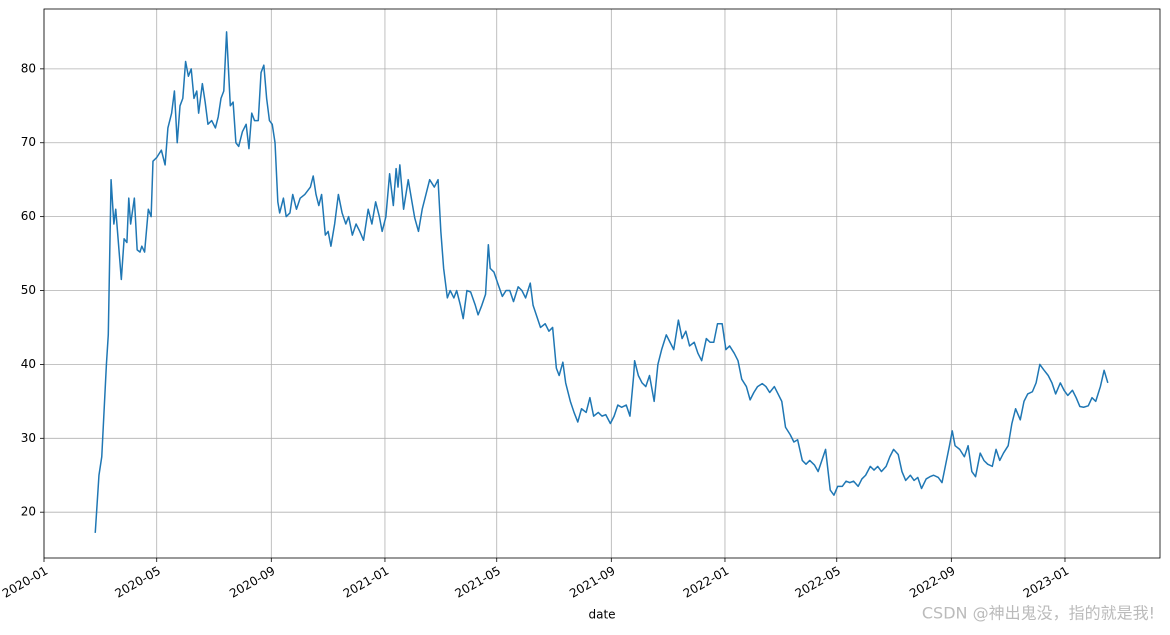 The image size is (1170, 635). I want to click on y-tick-label: 70, so click(28, 142).